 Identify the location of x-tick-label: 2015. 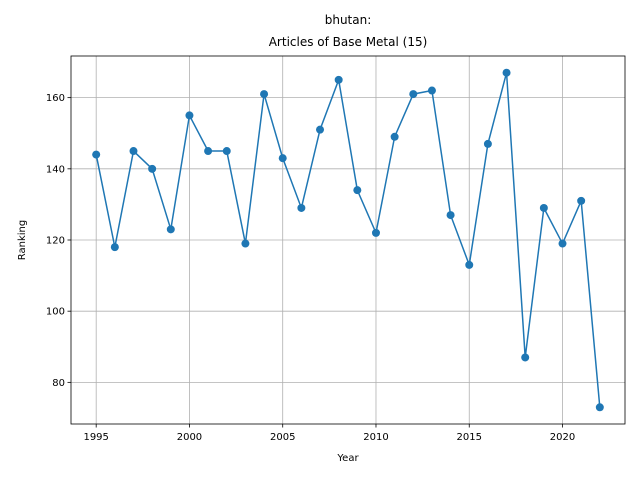
(469, 437).